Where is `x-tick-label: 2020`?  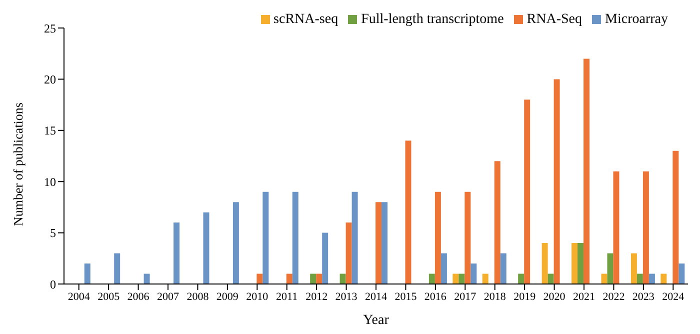
x-tick-label: 2020 is located at coordinates (554, 296).